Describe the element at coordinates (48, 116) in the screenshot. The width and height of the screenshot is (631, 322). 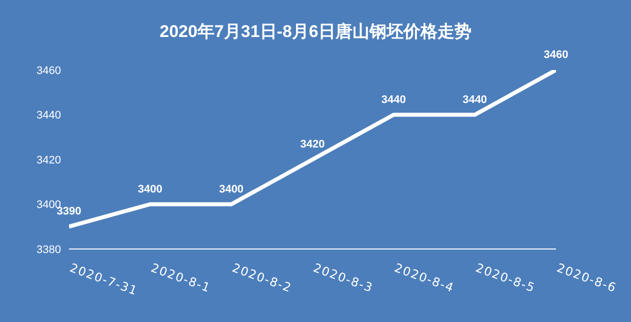
I see `y-tick-label: 3440` at that location.